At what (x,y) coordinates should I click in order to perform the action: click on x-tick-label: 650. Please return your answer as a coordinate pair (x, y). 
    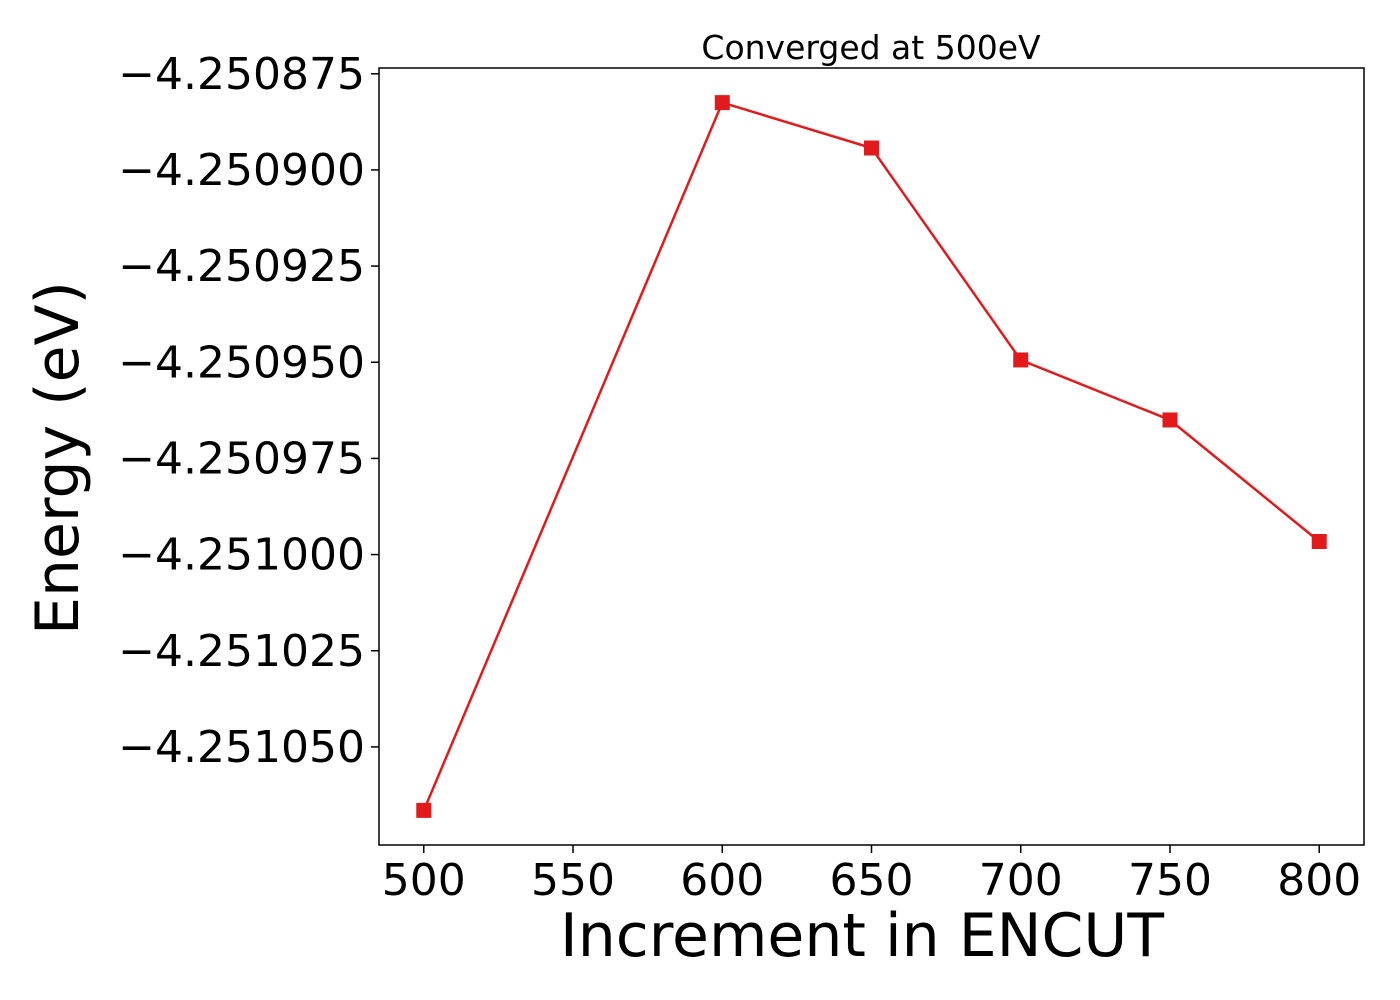
    Looking at the image, I should click on (872, 880).